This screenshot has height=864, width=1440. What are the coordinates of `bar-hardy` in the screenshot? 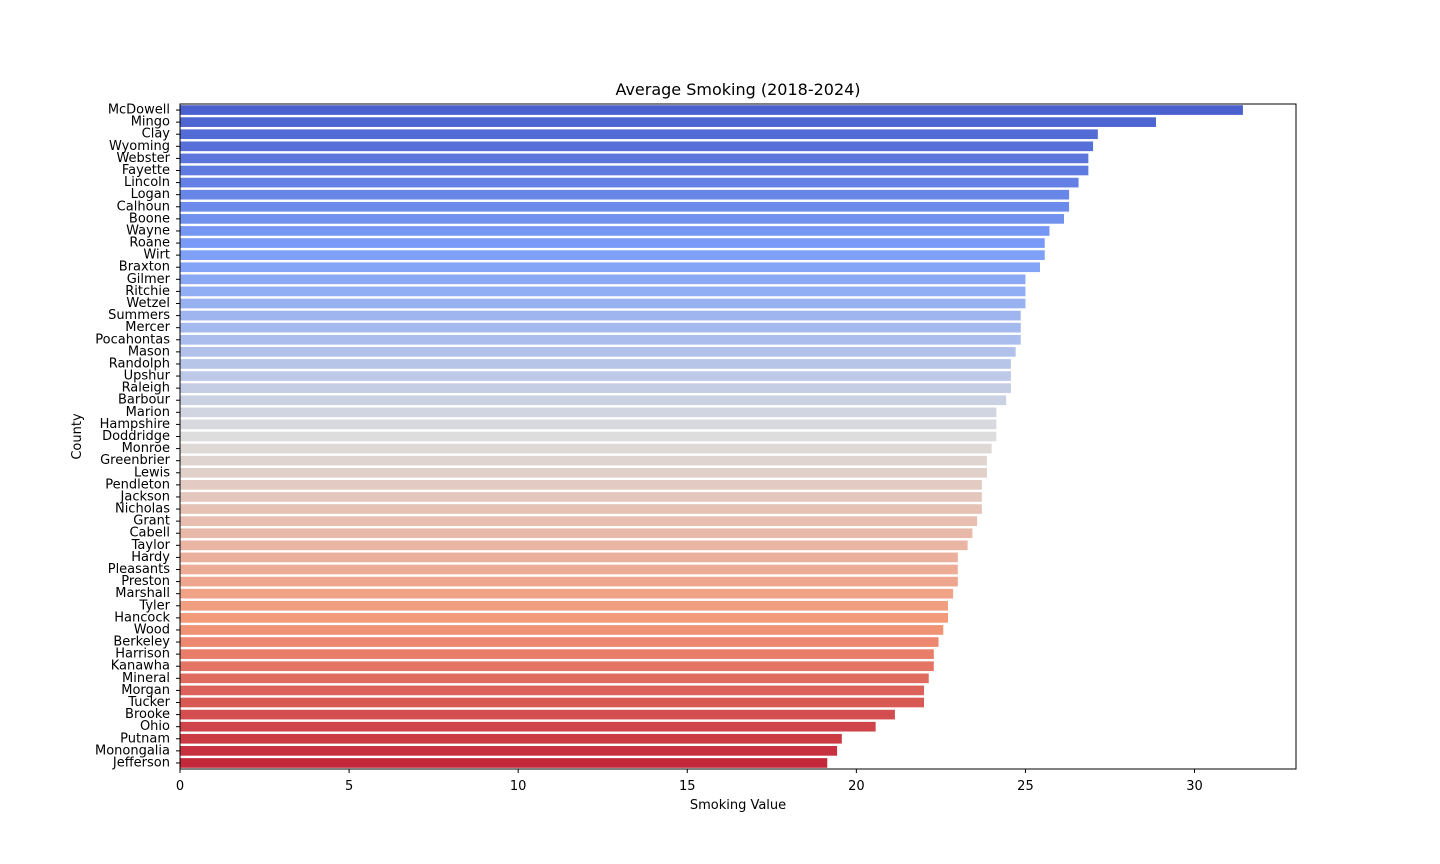 It's located at (569, 557).